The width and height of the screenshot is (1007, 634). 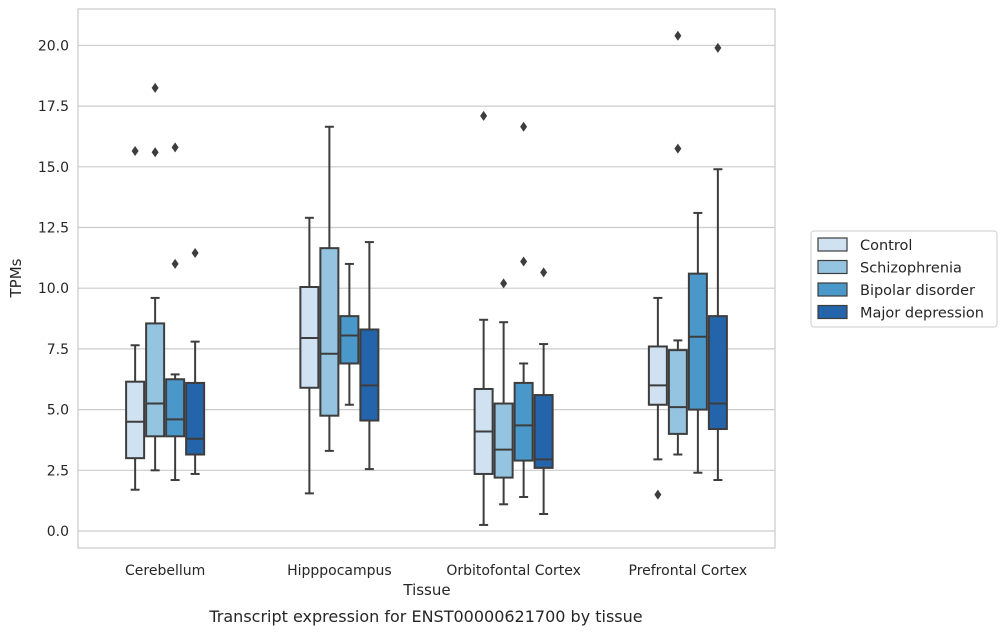 I want to click on y-axis-ticks: 0.0 2.5 5.0 7.5 10.0 12.5 15.0 17.5 20.0, so click(x=53, y=289).